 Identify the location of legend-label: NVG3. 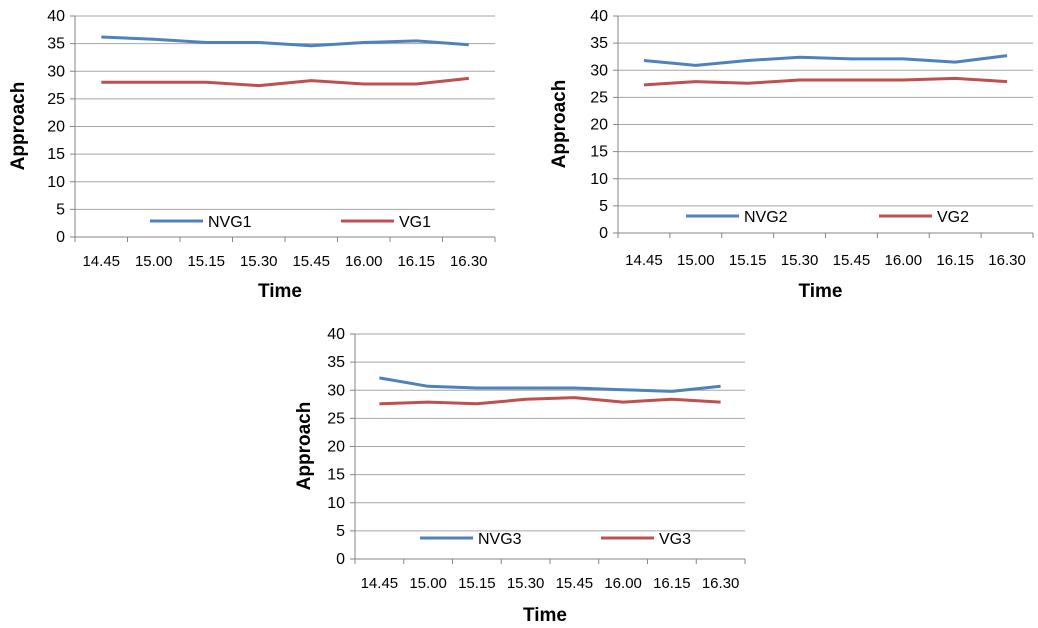
(500, 539).